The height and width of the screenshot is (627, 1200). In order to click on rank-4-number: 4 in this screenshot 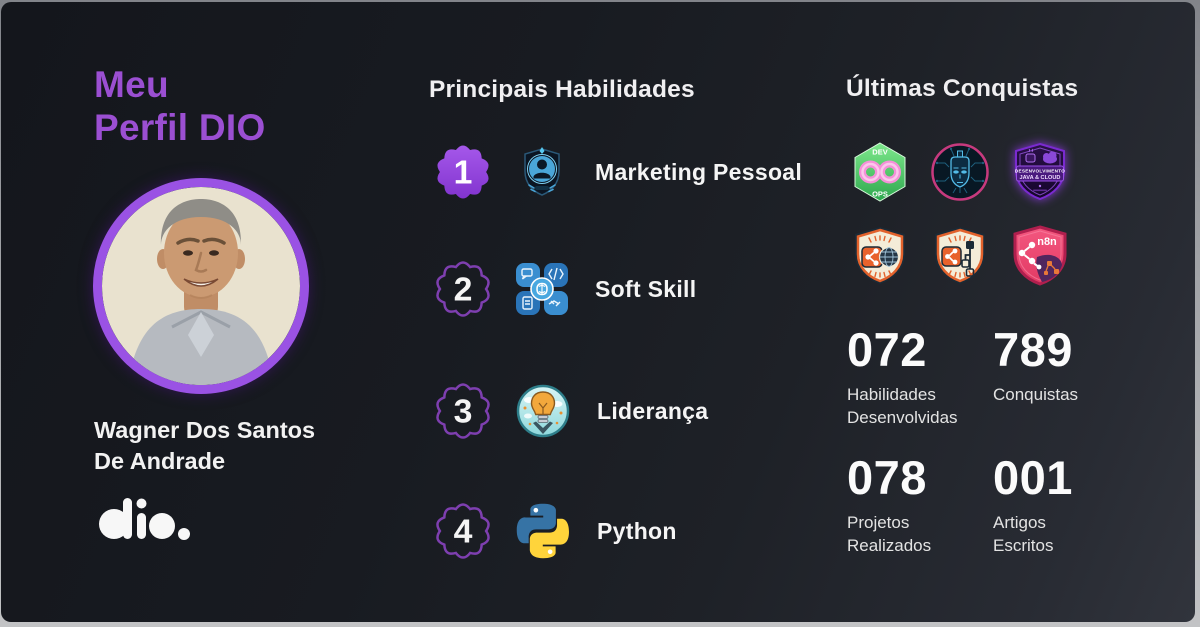, I will do `click(463, 532)`.